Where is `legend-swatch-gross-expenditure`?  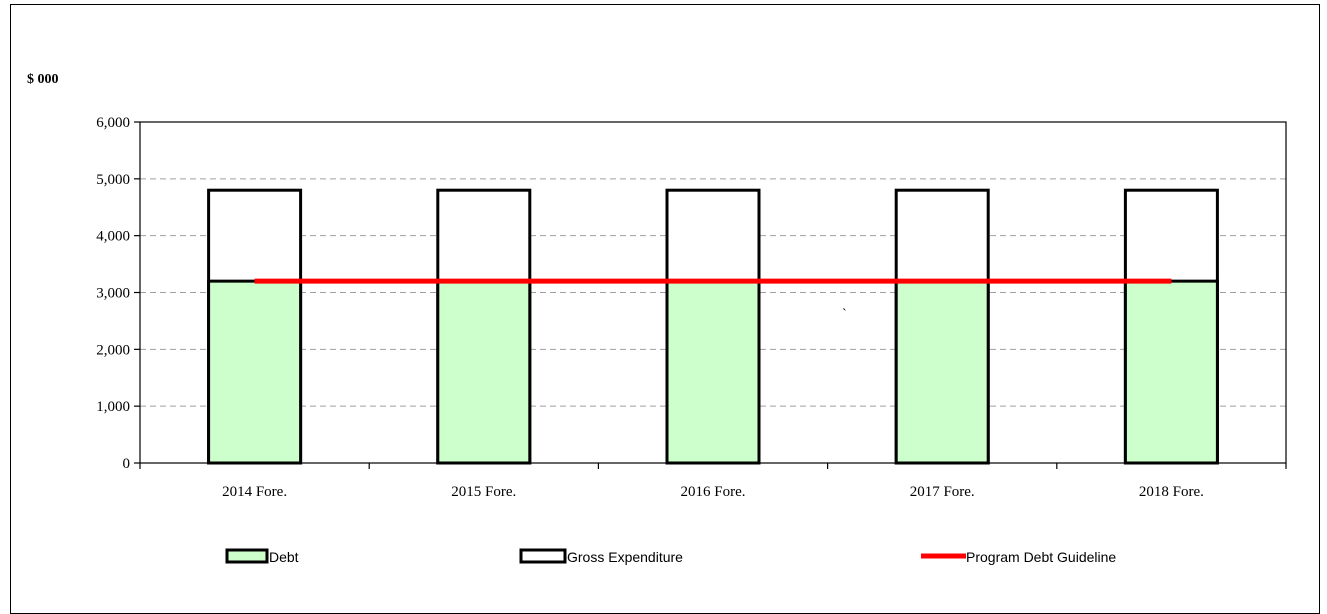
legend-swatch-gross-expenditure is located at coordinates (543, 556).